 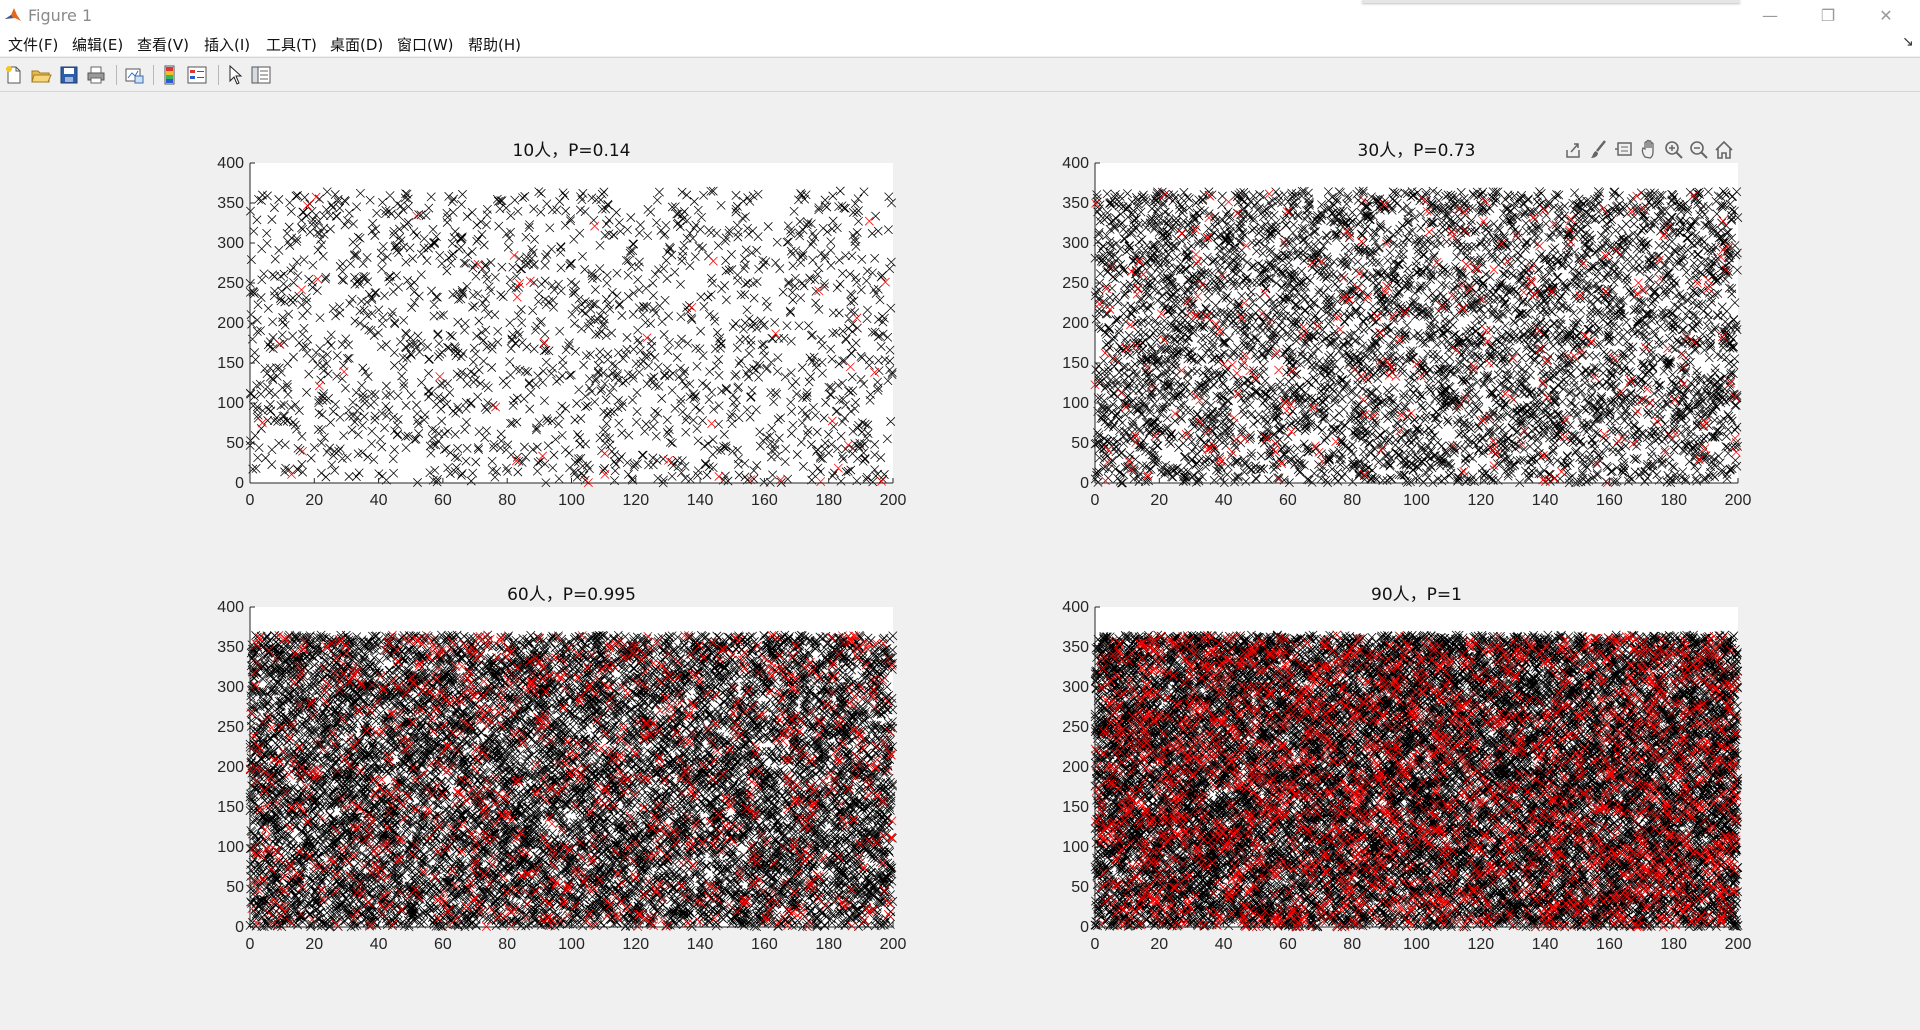 I want to click on save-icon, so click(x=69, y=75).